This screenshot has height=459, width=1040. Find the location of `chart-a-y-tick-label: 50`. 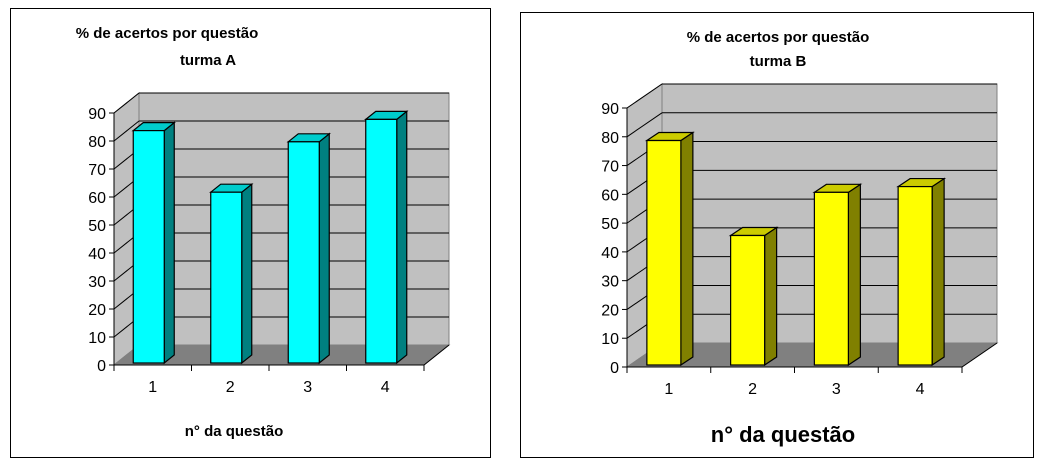

chart-a-y-tick-label: 50 is located at coordinates (97, 226).